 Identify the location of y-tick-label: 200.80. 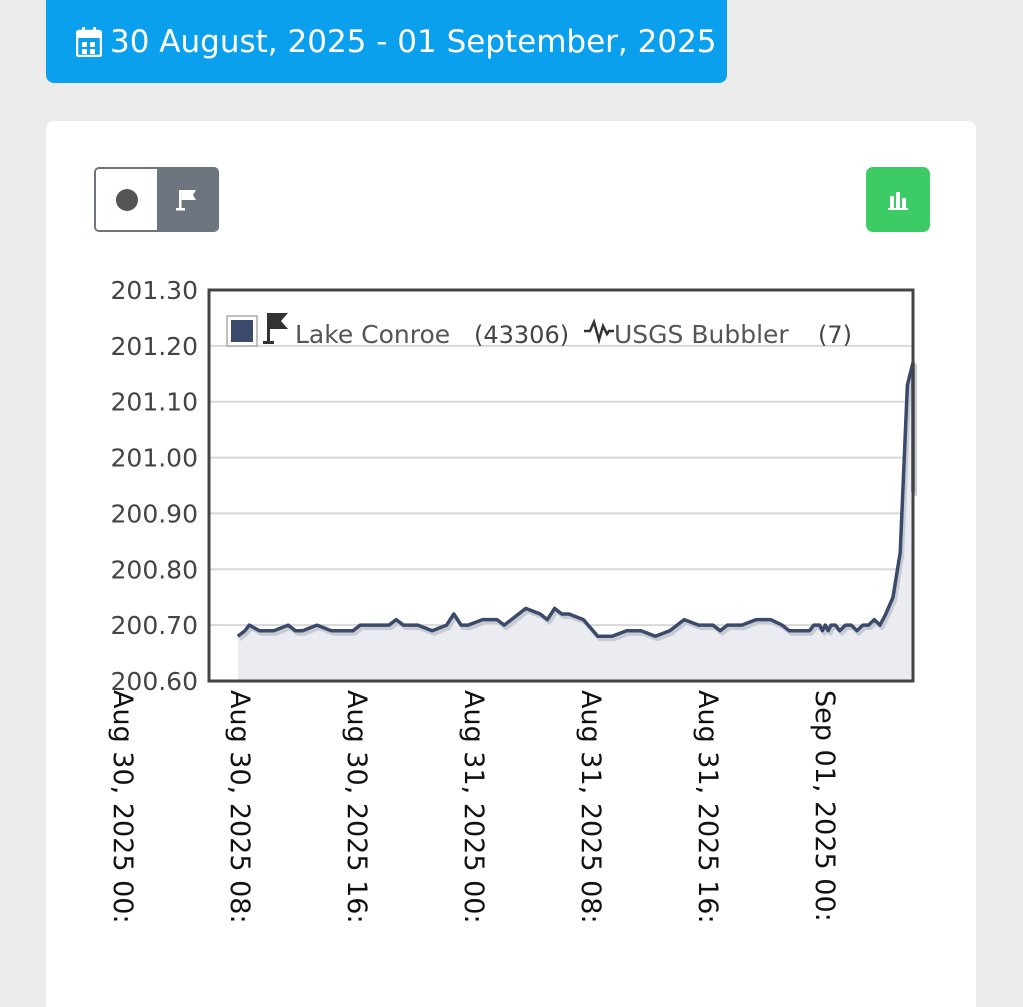
(154, 569).